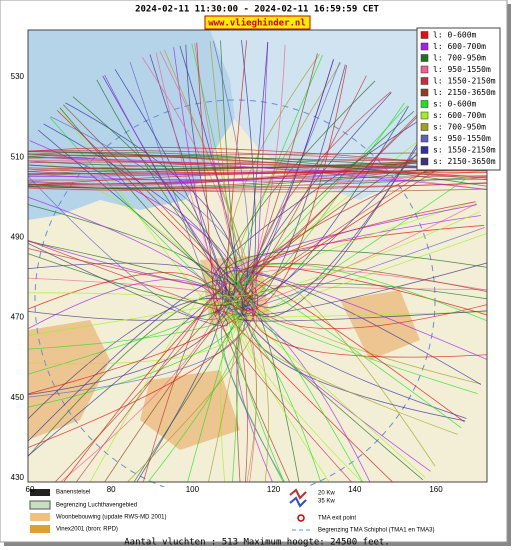  I want to click on legend-label: l: 2150-3650m, so click(464, 92).